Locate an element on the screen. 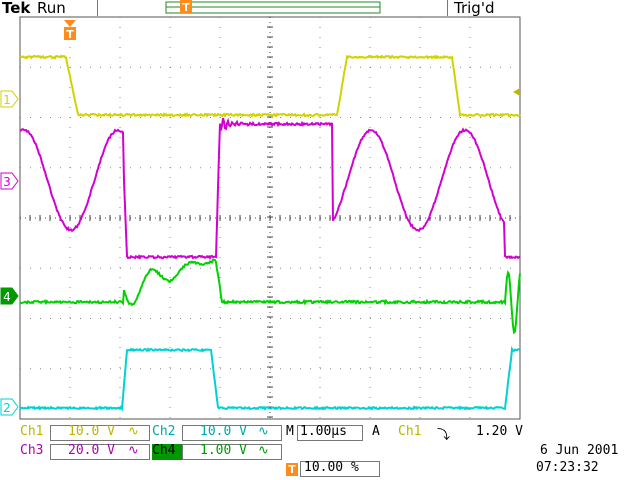 The width and height of the screenshot is (640, 480). ch3-scale: 20.0 V is located at coordinates (91, 450).